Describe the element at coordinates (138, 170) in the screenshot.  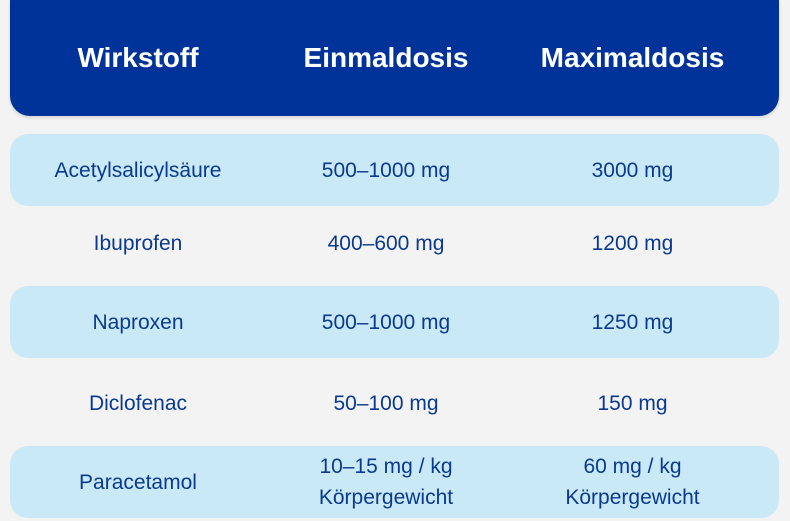
I see `substance-cell: Acetylsalicylsäure` at that location.